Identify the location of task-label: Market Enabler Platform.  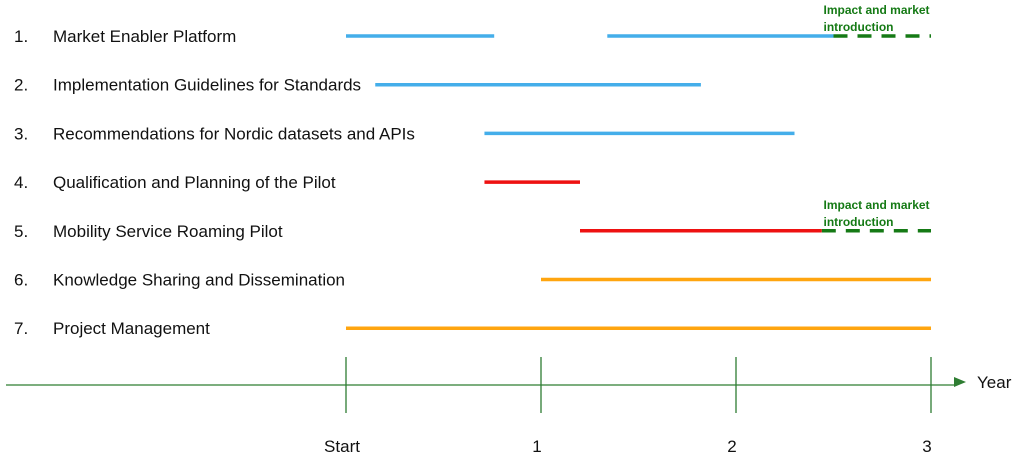
(144, 36).